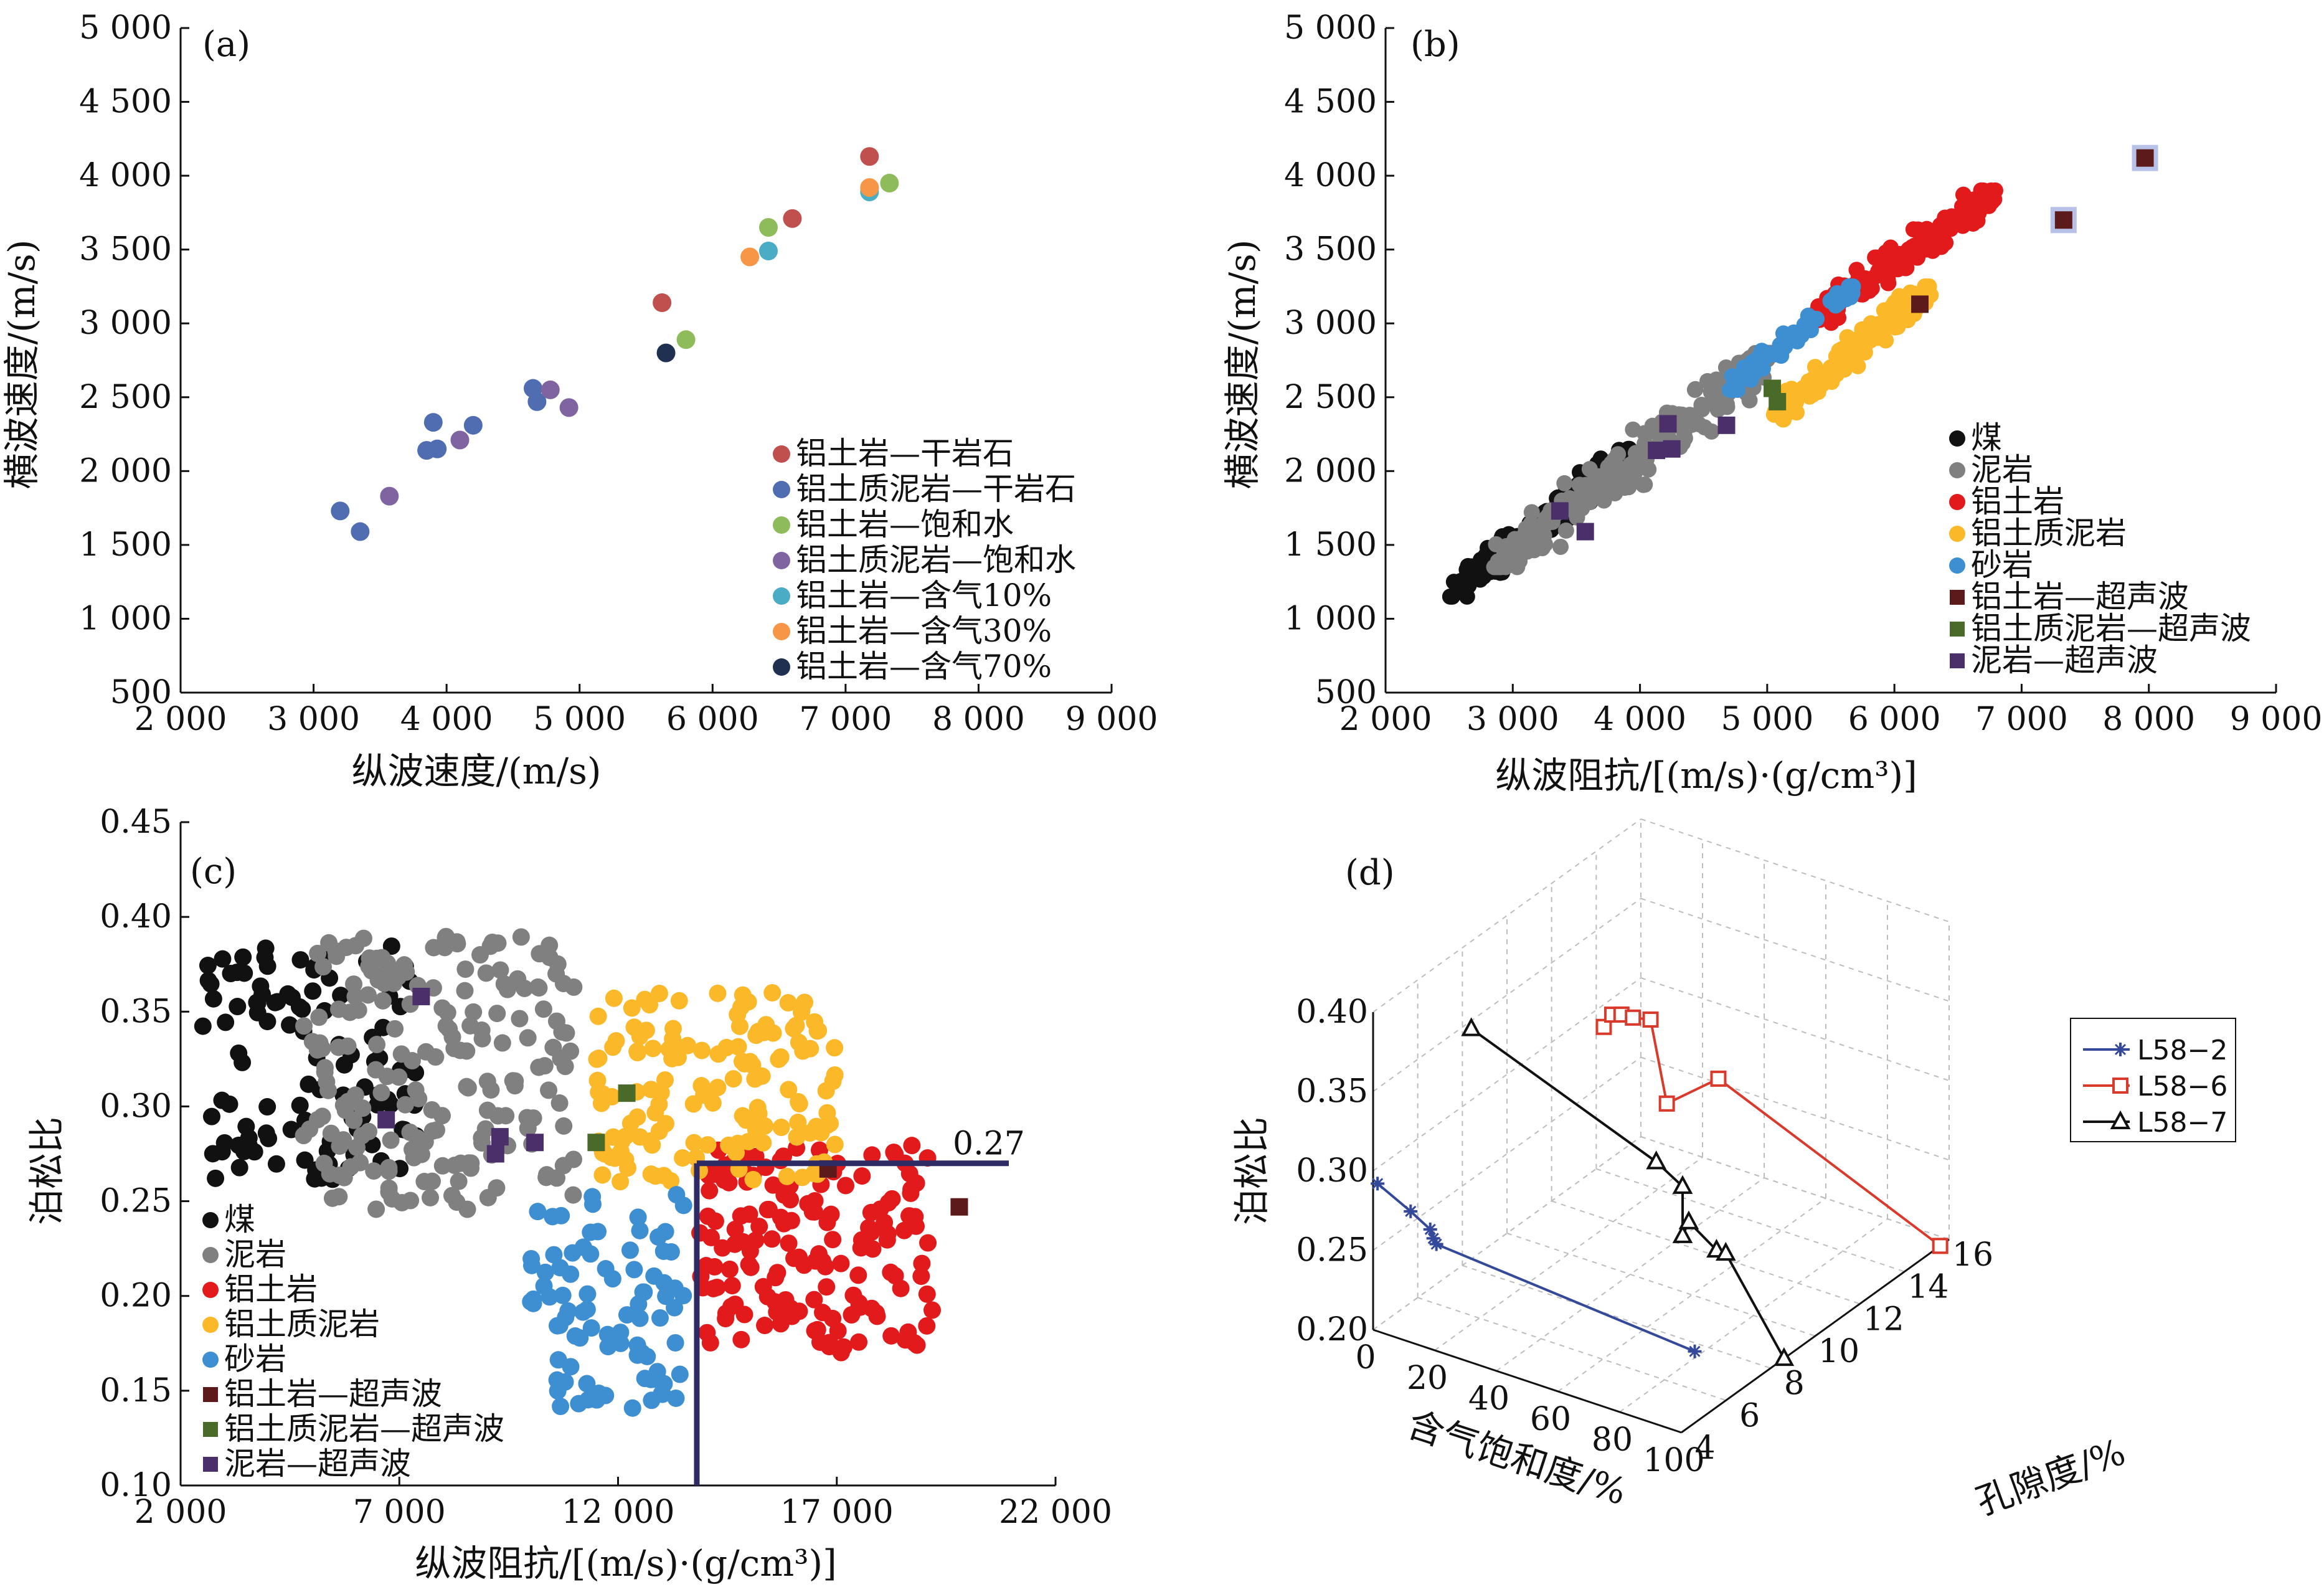 The width and height of the screenshot is (2324, 1587). What do you see at coordinates (447, 719) in the screenshot?
I see `x-tick-label: 4 000` at bounding box center [447, 719].